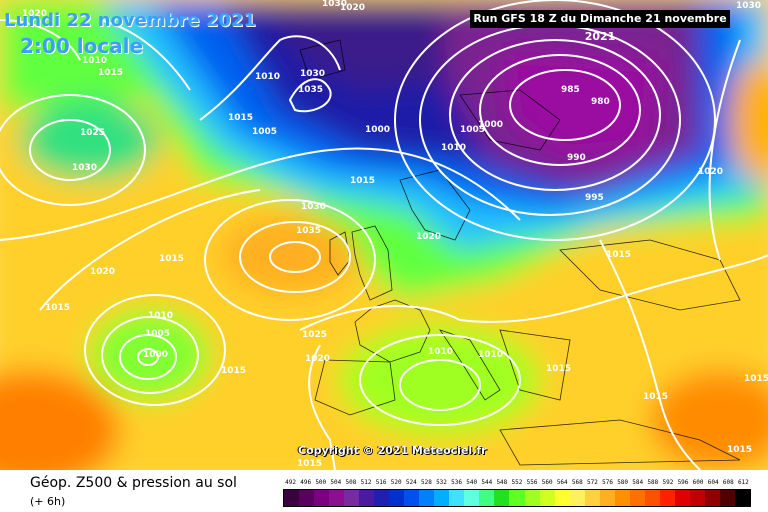 The width and height of the screenshot is (768, 512). What do you see at coordinates (638, 482) in the screenshot?
I see `legend-tick-label: 584` at bounding box center [638, 482].